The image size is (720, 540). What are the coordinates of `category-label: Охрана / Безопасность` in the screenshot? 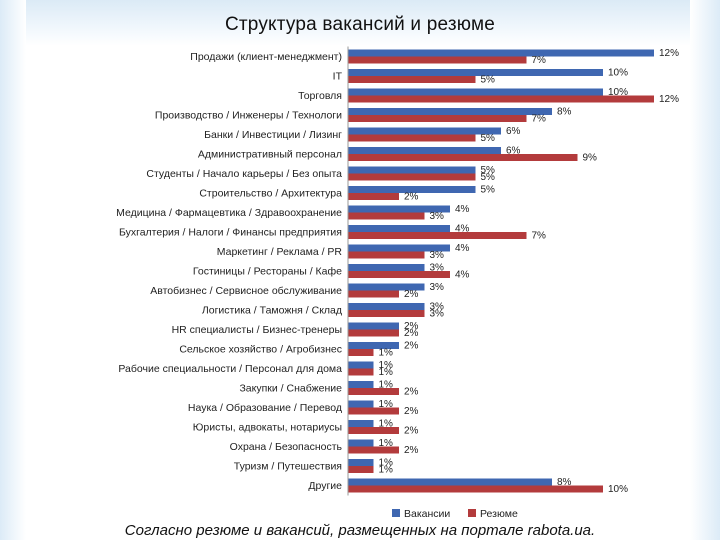 It's located at (286, 447).